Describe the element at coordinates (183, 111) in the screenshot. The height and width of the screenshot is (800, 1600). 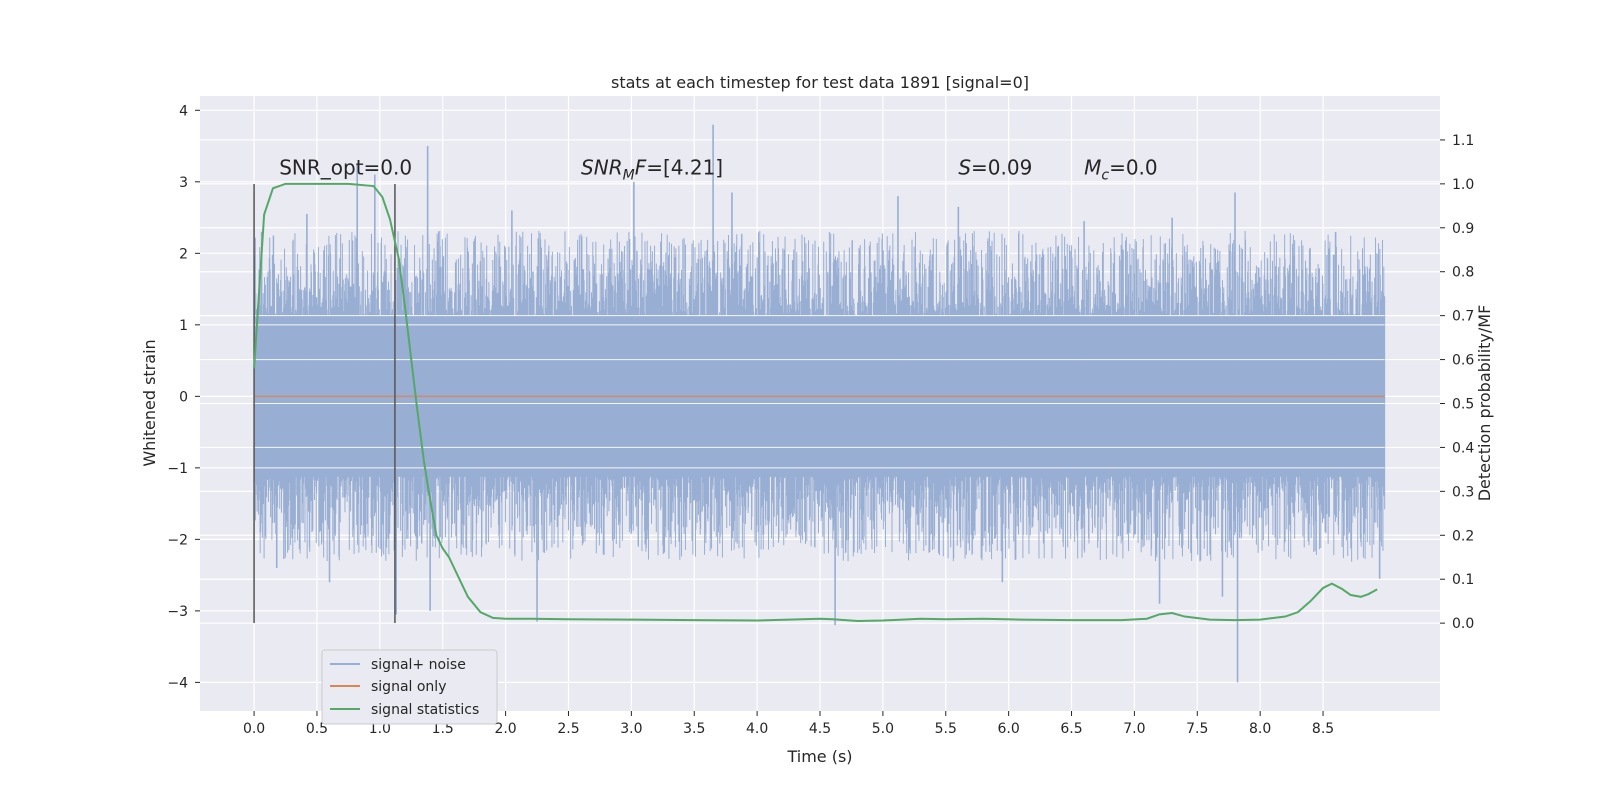
I see `y-tick-label: 4` at that location.